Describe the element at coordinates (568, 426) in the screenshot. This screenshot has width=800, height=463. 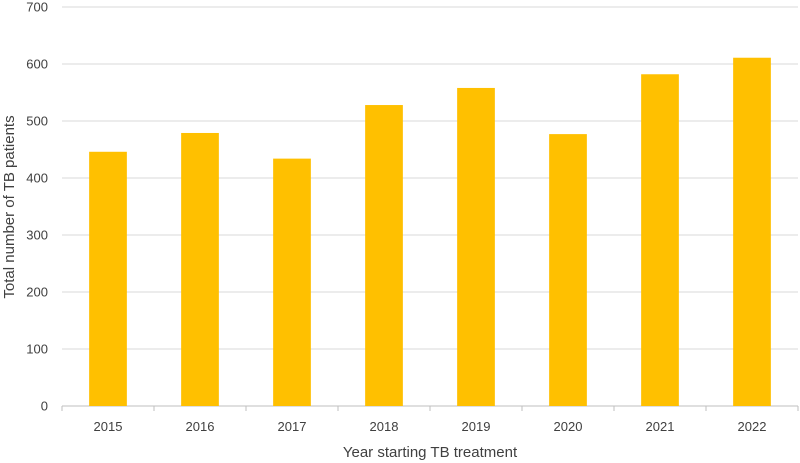
I see `x-tick-label: 2020` at that location.